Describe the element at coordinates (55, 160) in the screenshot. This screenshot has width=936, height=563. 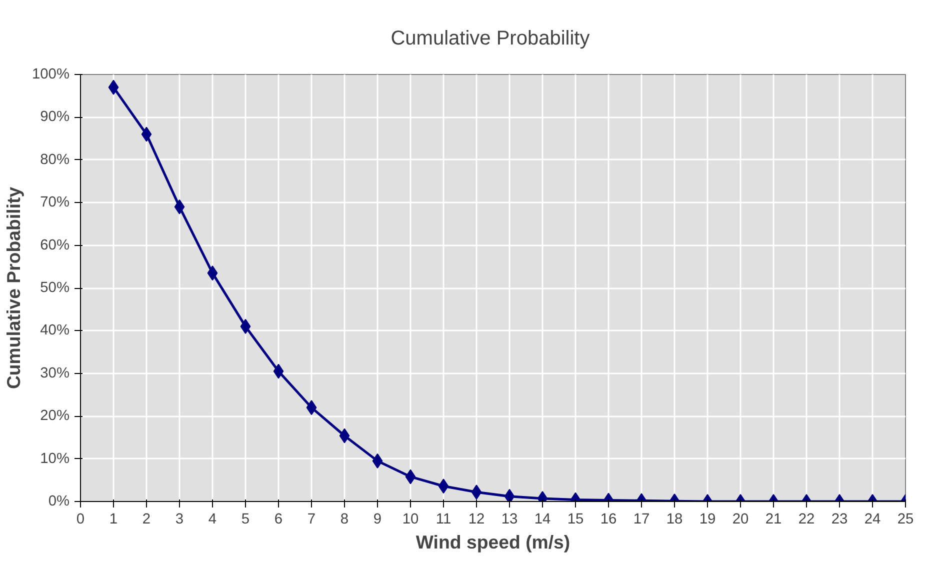
I see `y-tick-label: 80%` at that location.